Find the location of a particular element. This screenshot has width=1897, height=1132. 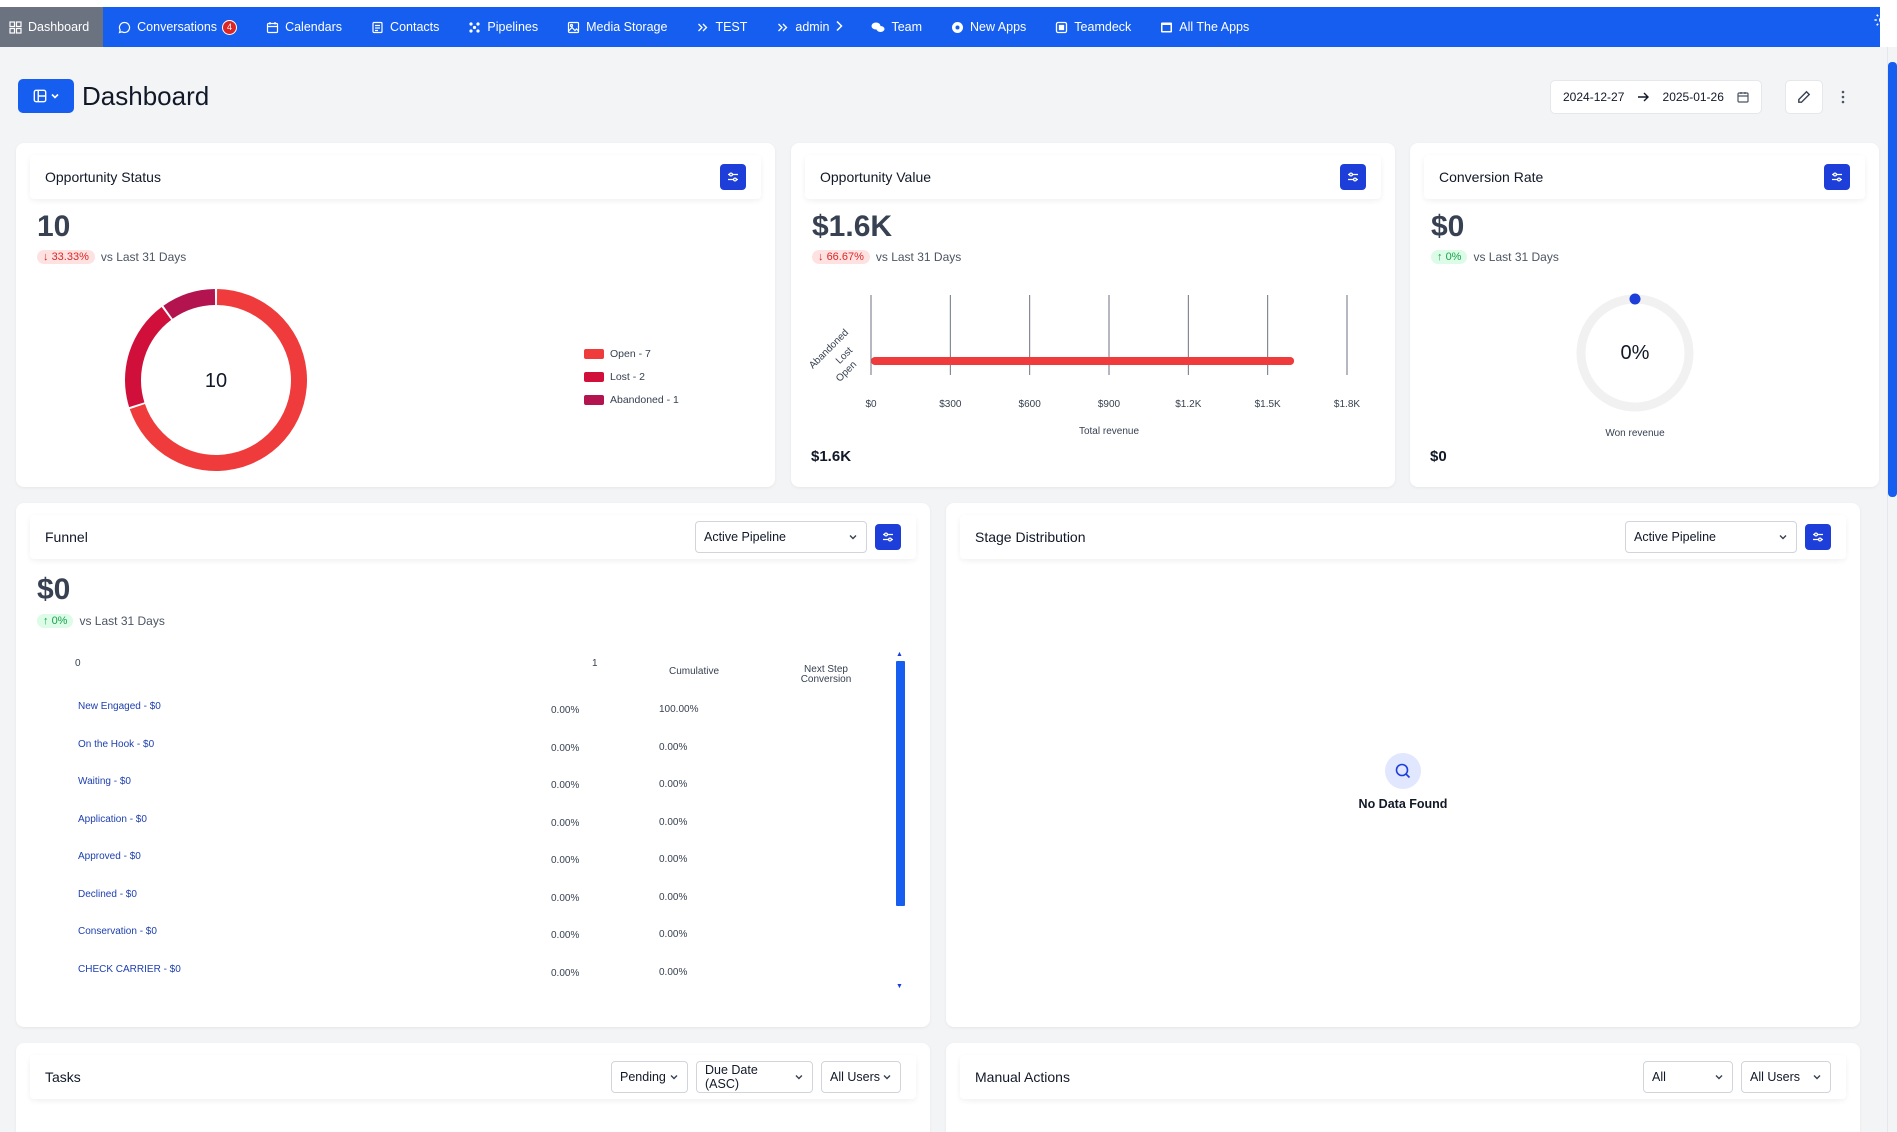

nav-item-contacts: Contacts is located at coordinates (404, 27).